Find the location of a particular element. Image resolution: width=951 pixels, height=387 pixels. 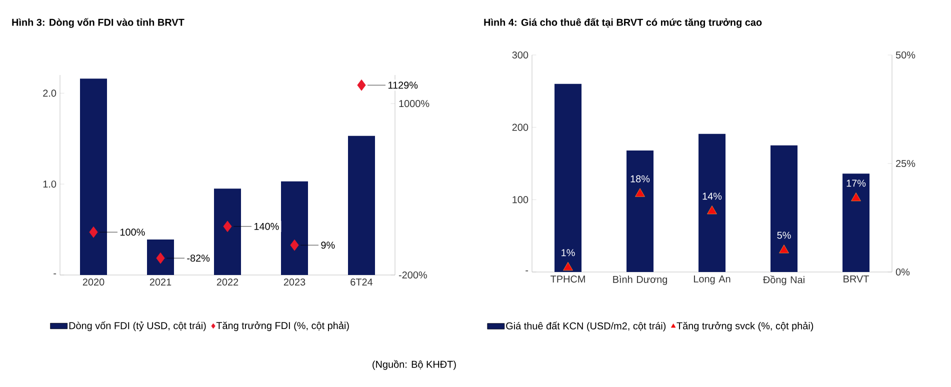

legend-label: Tăng trưởng FDI (%, cột phải) is located at coordinates (282, 326).